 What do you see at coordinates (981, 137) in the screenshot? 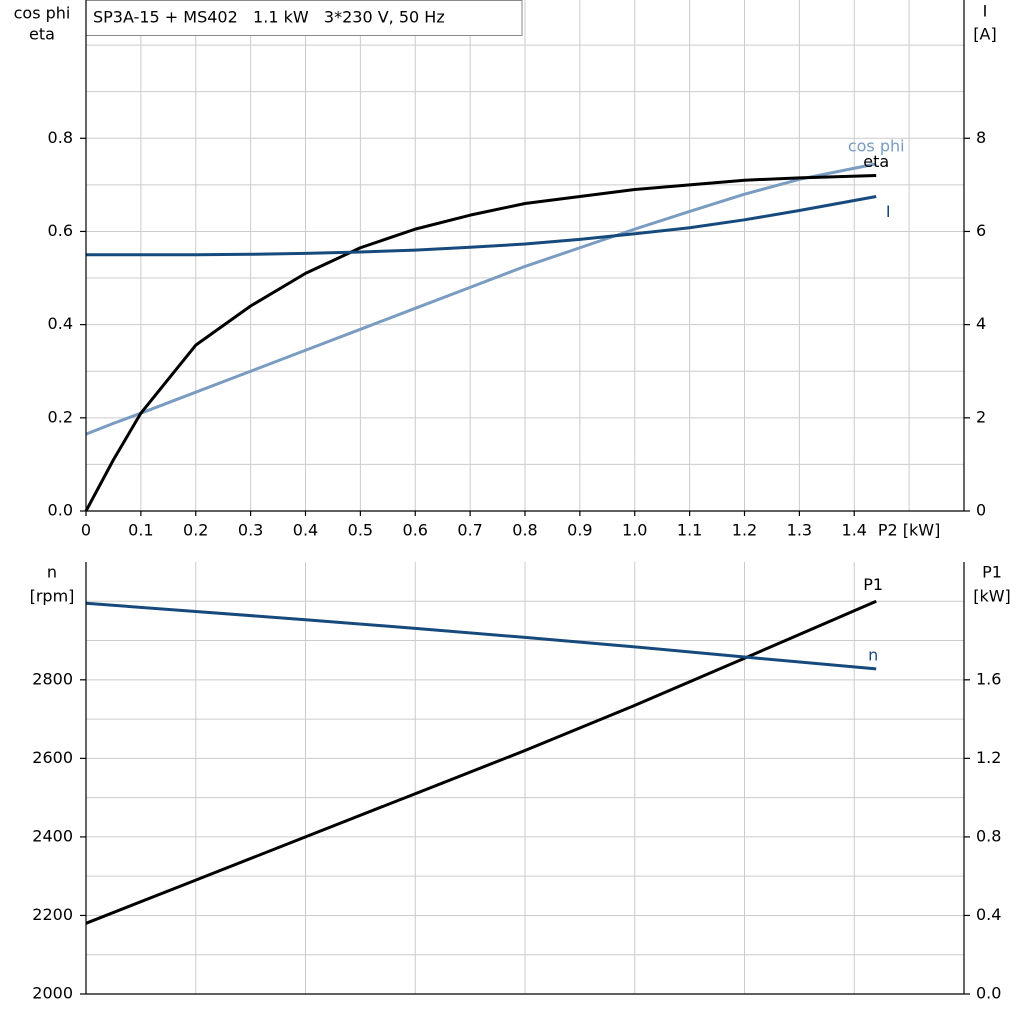
I see `y2-tick-label: 8` at bounding box center [981, 137].